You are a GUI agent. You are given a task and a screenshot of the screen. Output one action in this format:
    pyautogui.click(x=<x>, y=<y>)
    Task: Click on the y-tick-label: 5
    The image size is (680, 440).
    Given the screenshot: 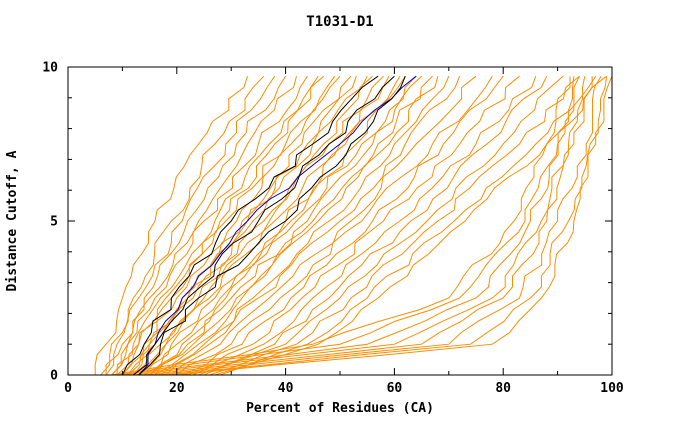 What is the action you would take?
    pyautogui.click(x=54, y=222)
    